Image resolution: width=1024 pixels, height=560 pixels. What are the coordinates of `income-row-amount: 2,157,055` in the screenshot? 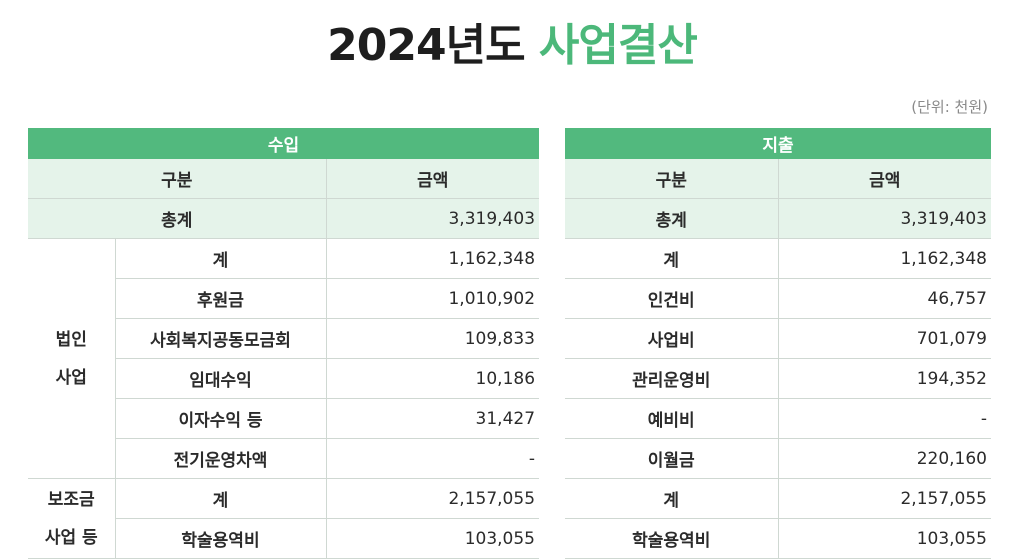 It's located at (433, 498).